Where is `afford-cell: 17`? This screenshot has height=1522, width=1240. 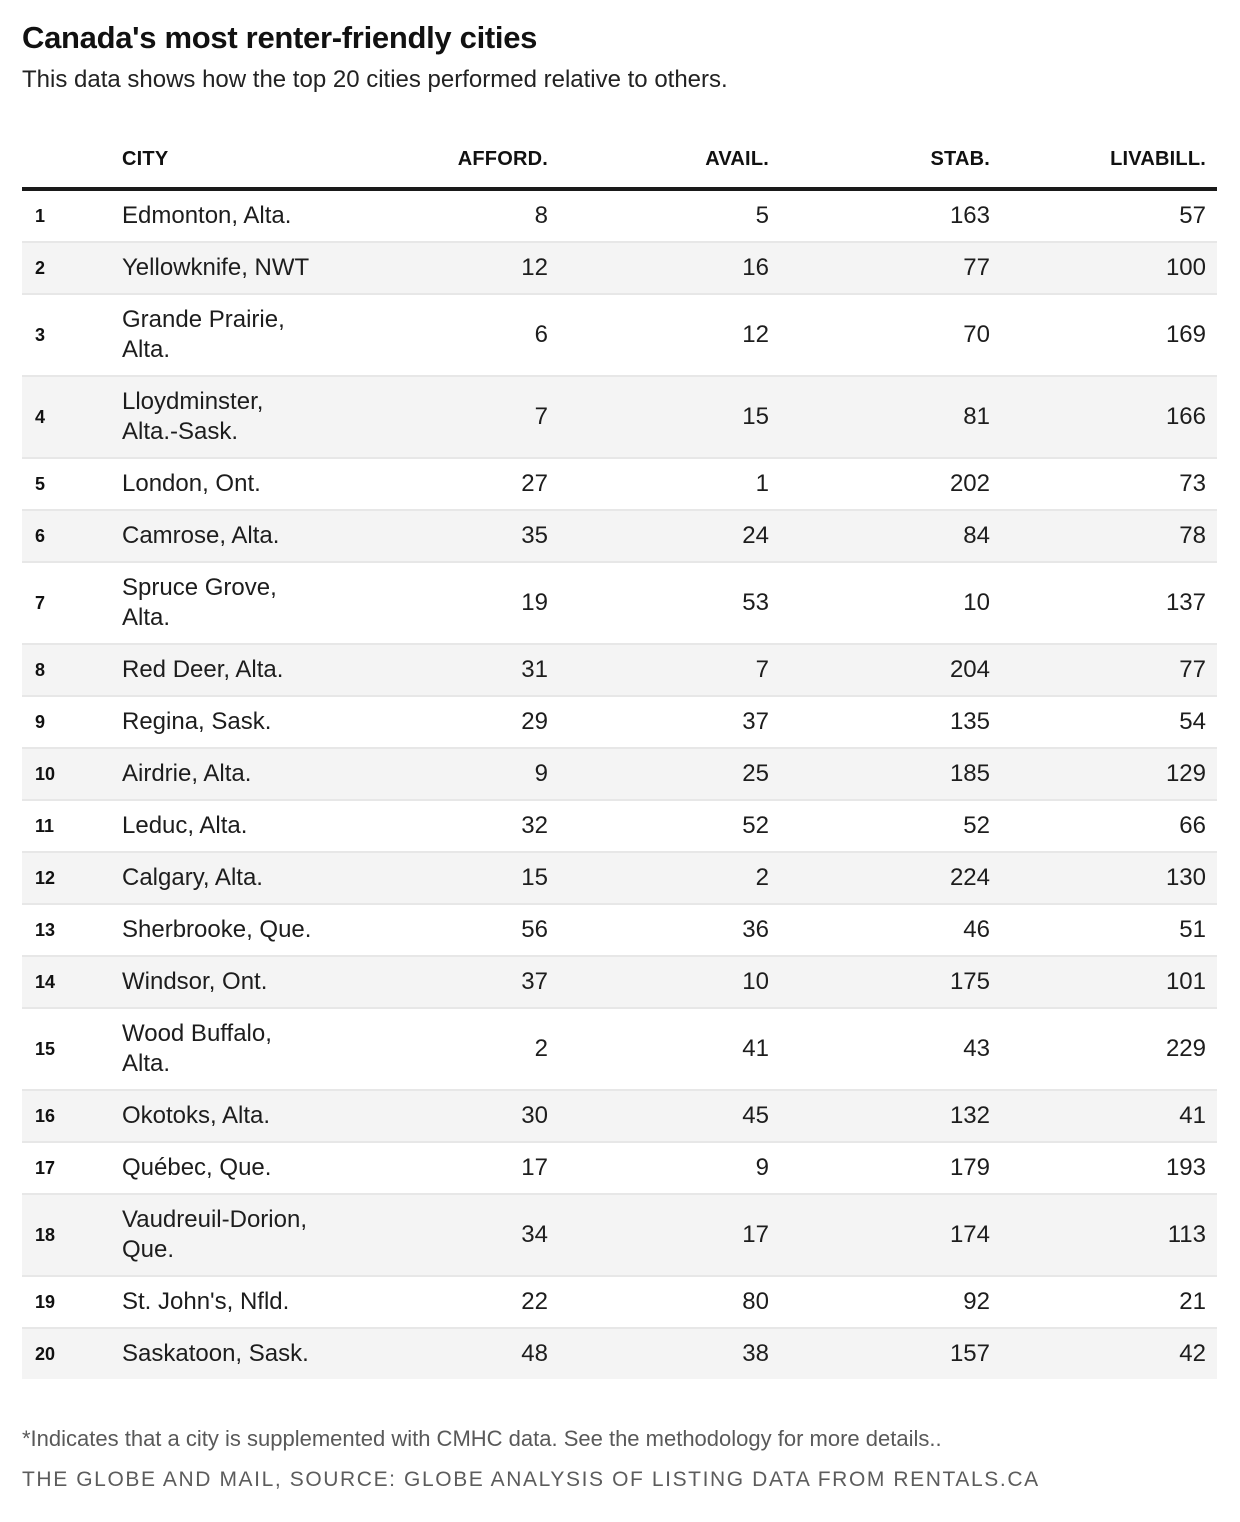 afford-cell: 17 is located at coordinates (534, 1167).